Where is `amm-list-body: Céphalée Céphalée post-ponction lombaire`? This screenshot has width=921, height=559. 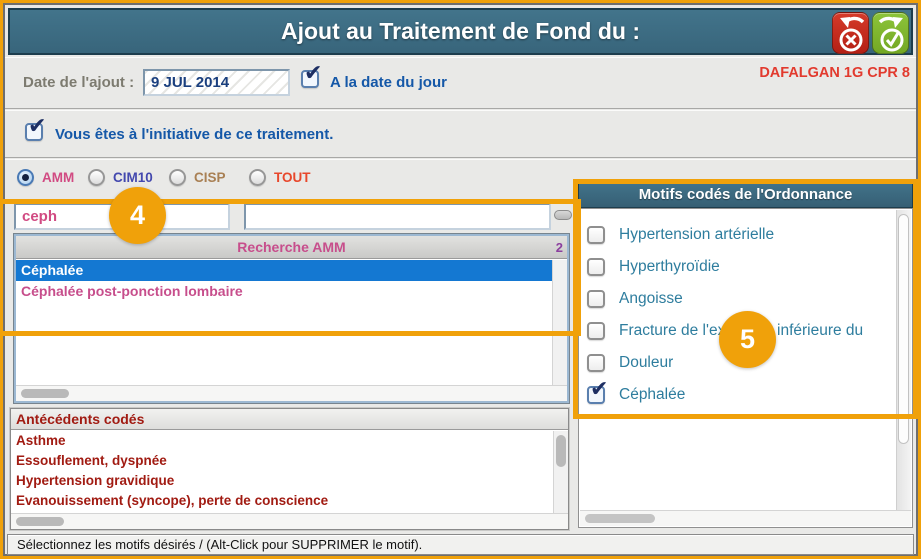
amm-list-body: Céphalée Céphalée post-ponction lombaire is located at coordinates (284, 322).